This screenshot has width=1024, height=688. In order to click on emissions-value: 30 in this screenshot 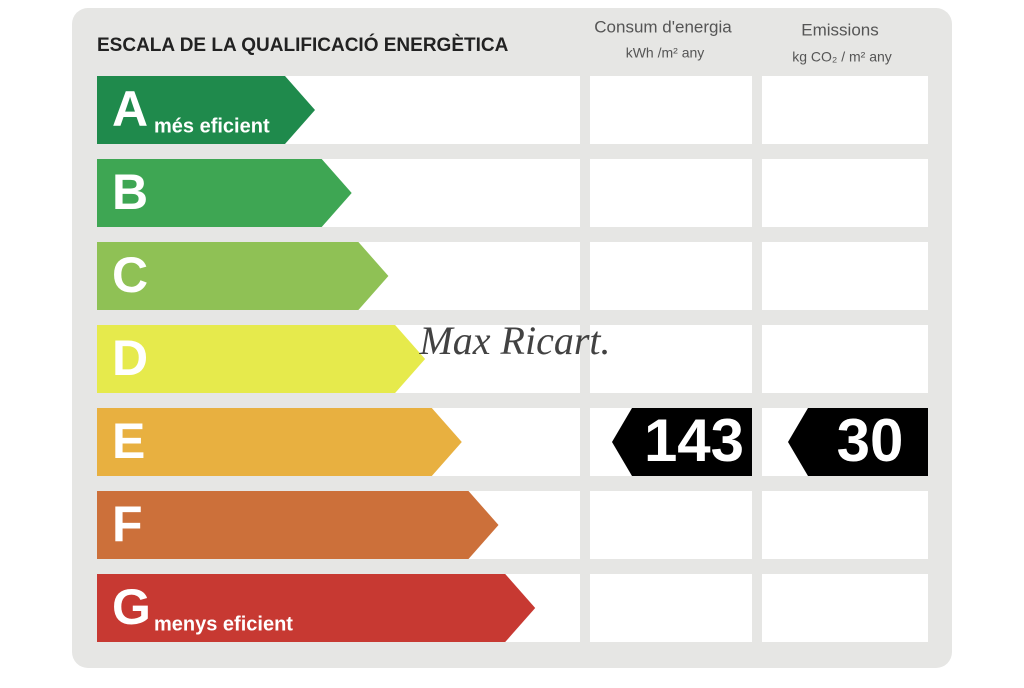, I will do `click(870, 440)`.